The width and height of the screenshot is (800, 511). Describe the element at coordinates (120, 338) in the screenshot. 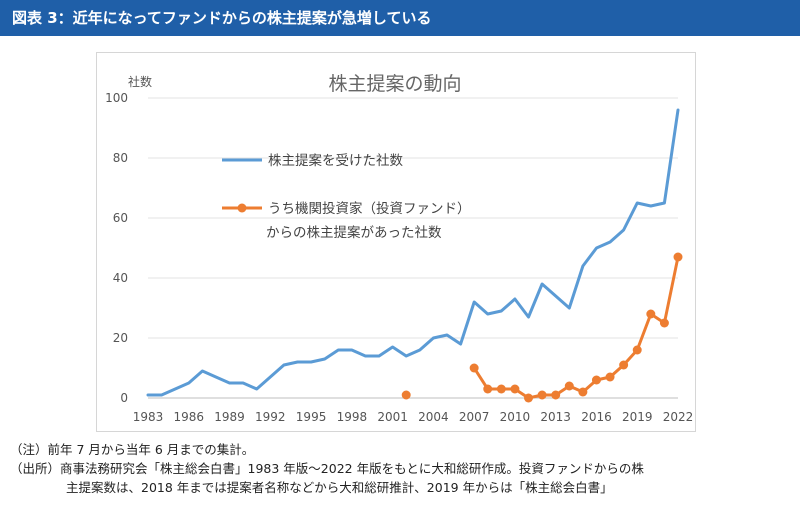

I see `y-tick-label: 20` at that location.